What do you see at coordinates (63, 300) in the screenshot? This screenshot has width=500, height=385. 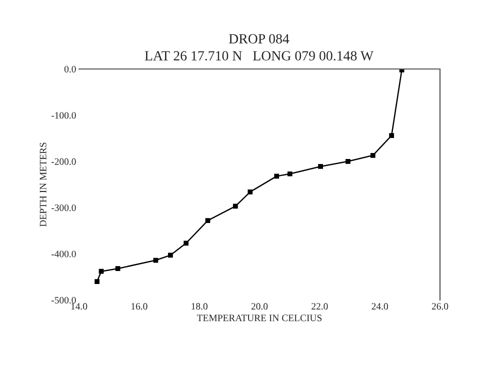 I see `y-tick-label: -500.0` at bounding box center [63, 300].